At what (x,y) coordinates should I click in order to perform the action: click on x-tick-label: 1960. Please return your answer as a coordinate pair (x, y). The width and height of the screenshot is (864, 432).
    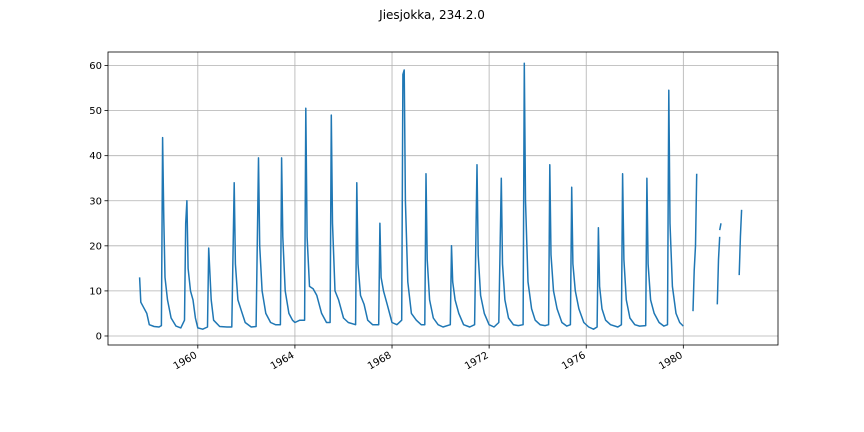
    Looking at the image, I should click on (186, 361).